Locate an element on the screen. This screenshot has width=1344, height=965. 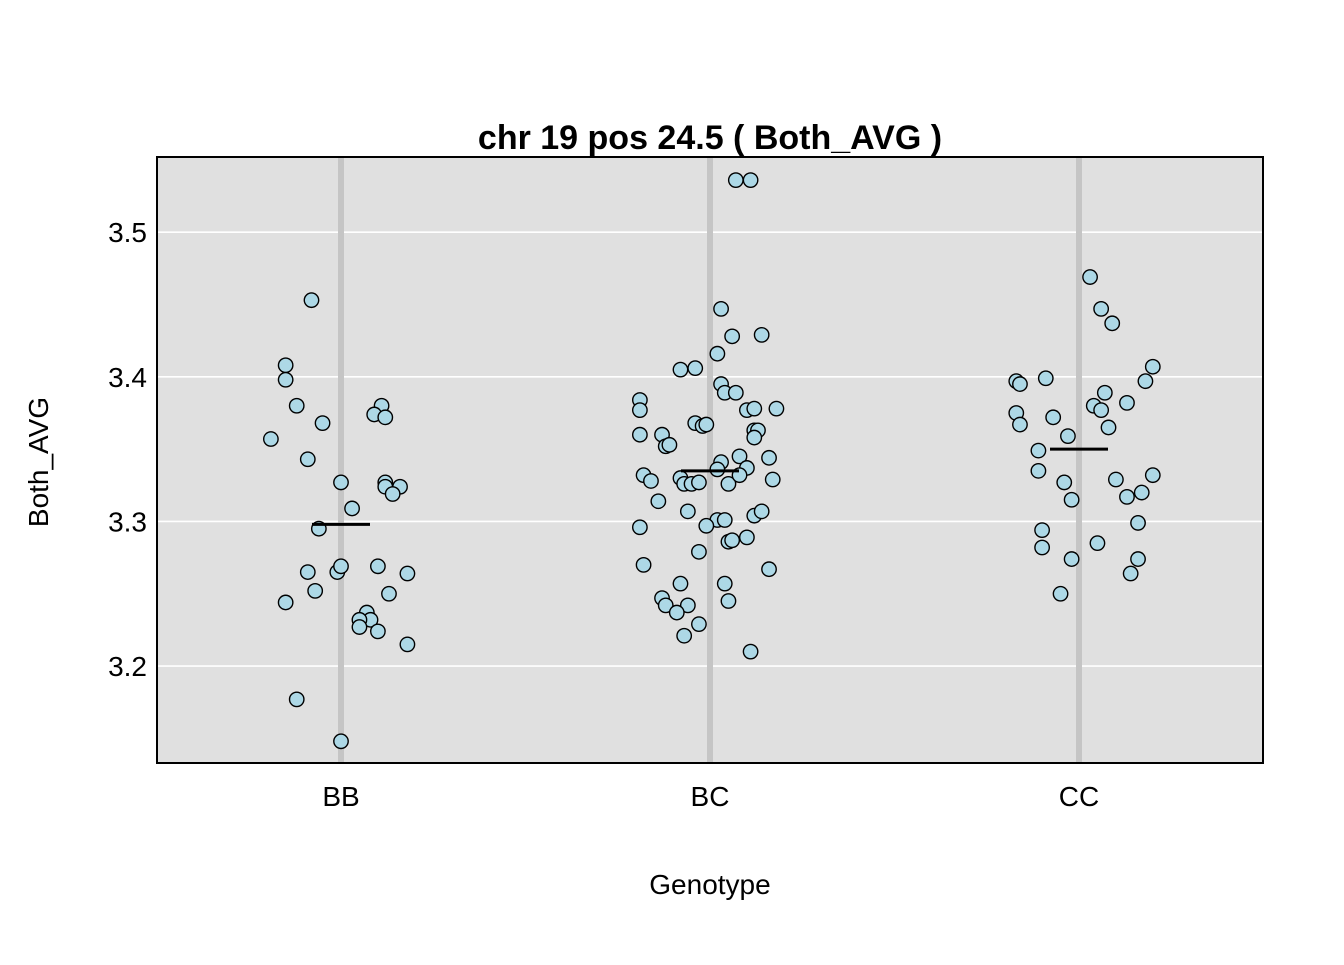
x-tick-label: BC is located at coordinates (710, 796).